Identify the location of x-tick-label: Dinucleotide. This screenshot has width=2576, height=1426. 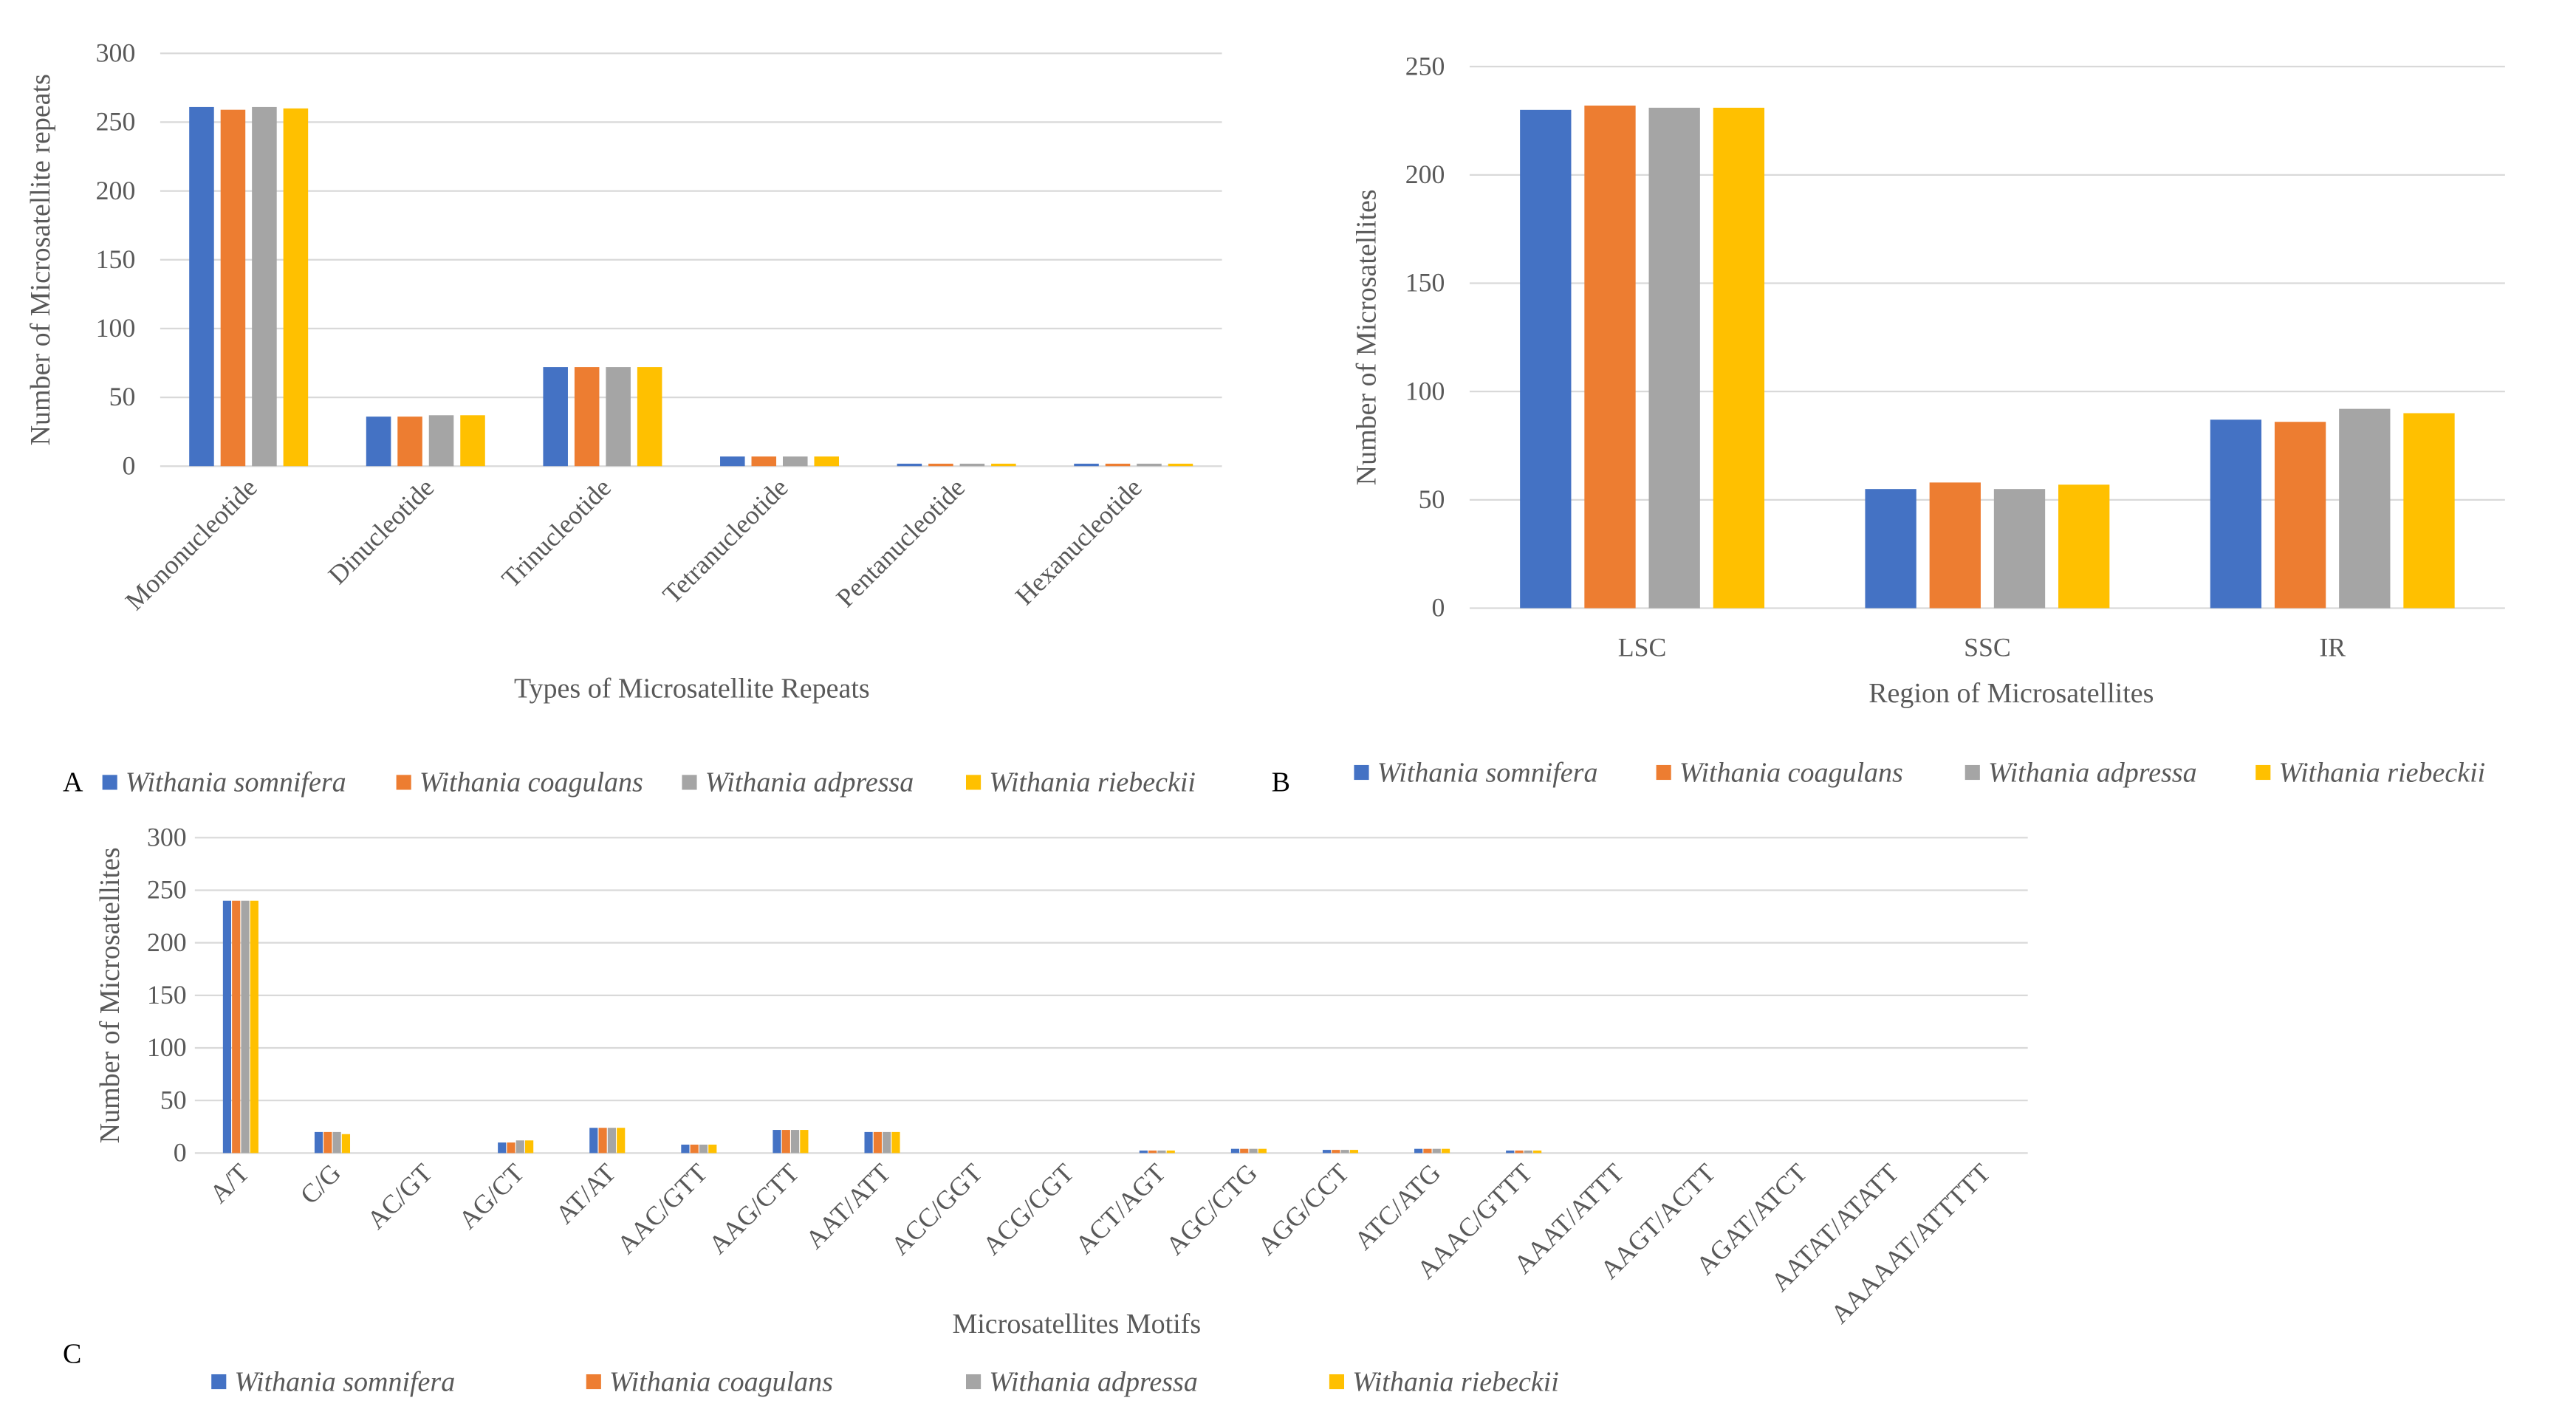
(380, 531).